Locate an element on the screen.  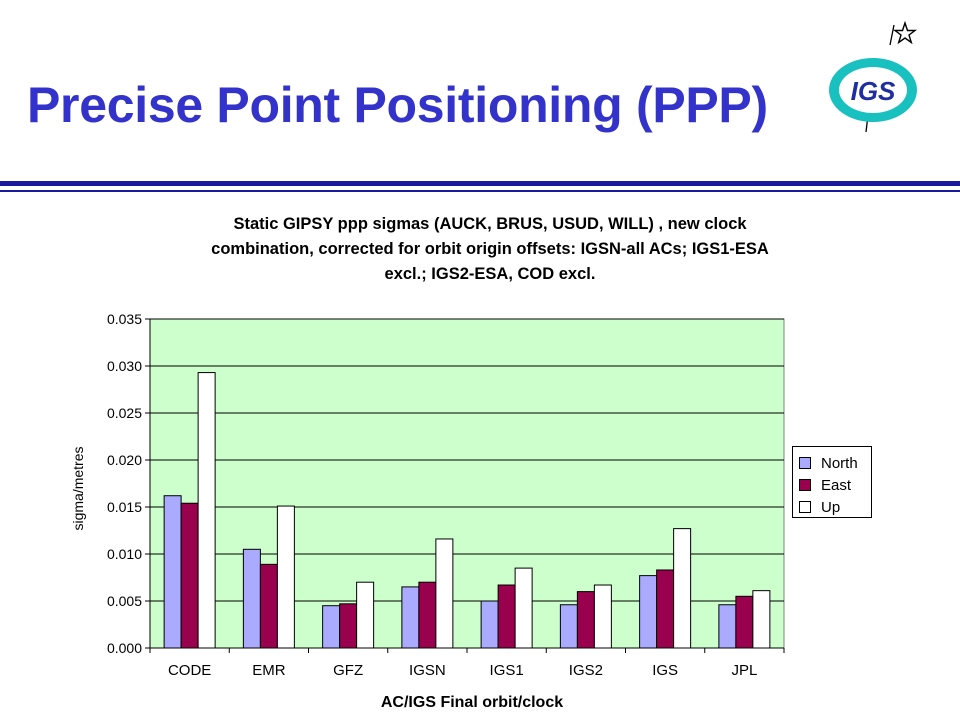
y-tick-label: 0.010 is located at coordinates (124, 554).